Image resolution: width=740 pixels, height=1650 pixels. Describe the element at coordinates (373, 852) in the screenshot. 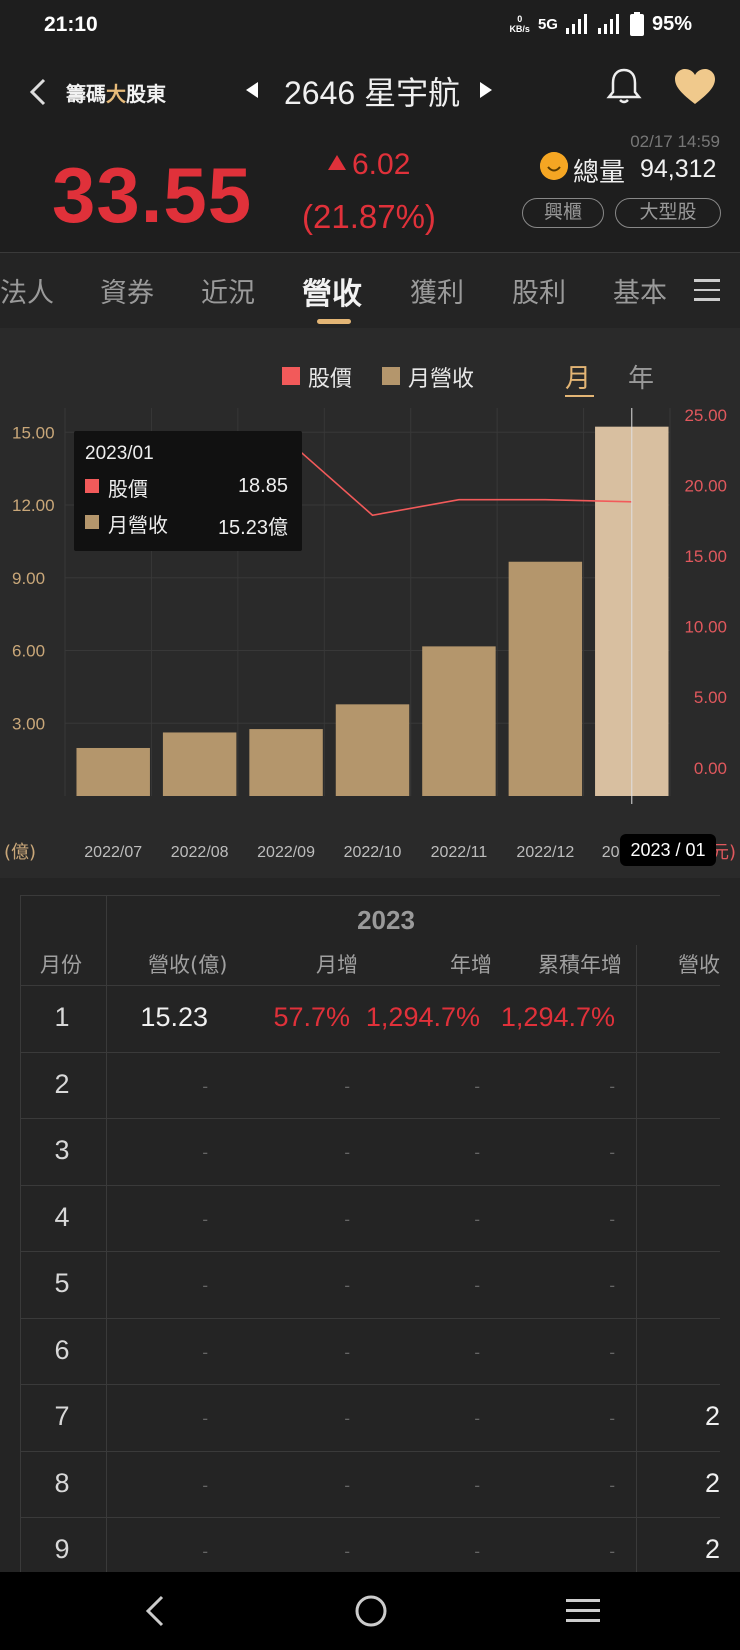

I see `x-axis-tick: 2022/10` at that location.